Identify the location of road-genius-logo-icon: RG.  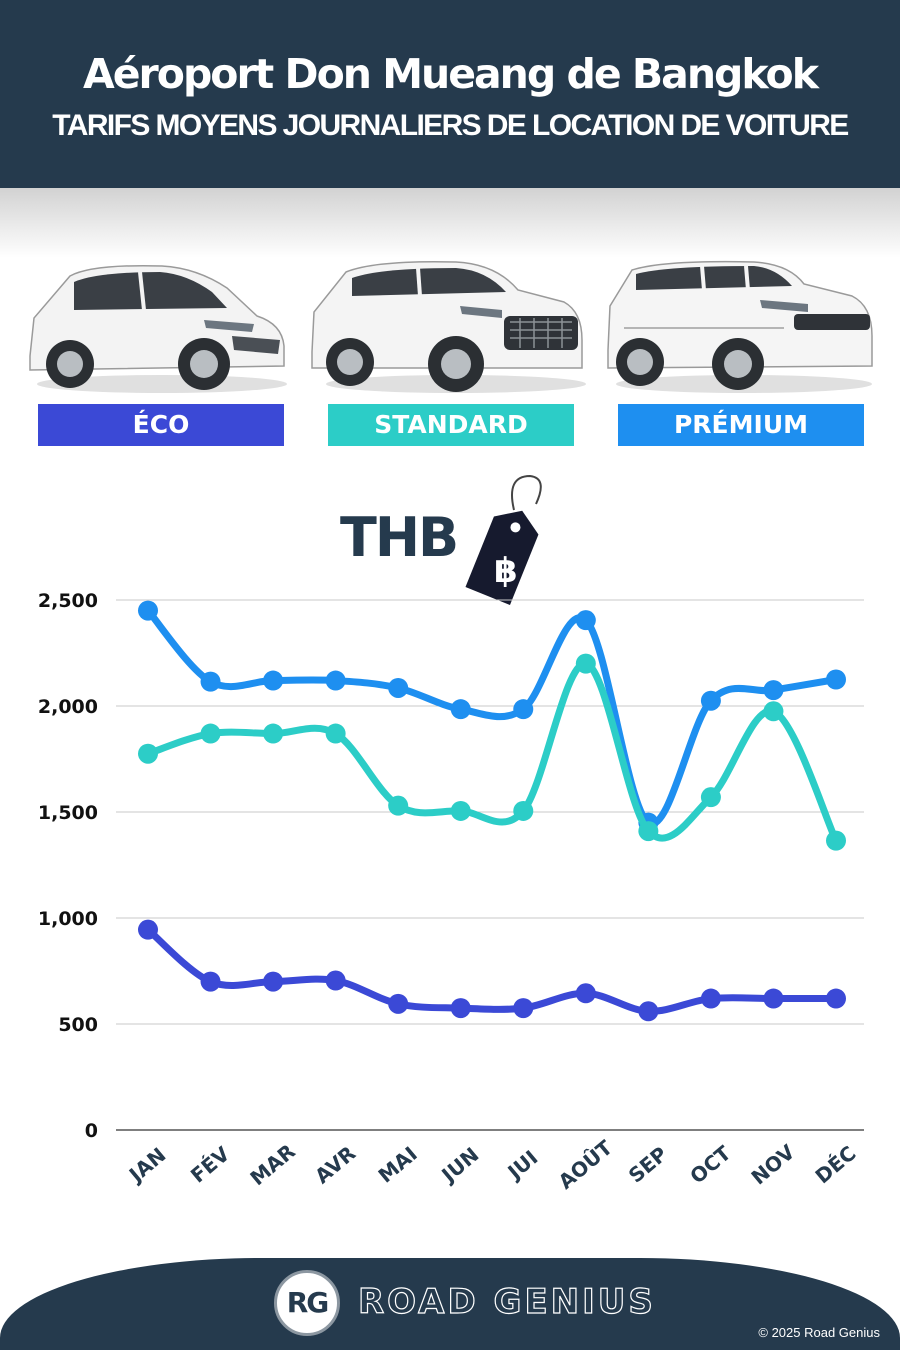
(307, 1303).